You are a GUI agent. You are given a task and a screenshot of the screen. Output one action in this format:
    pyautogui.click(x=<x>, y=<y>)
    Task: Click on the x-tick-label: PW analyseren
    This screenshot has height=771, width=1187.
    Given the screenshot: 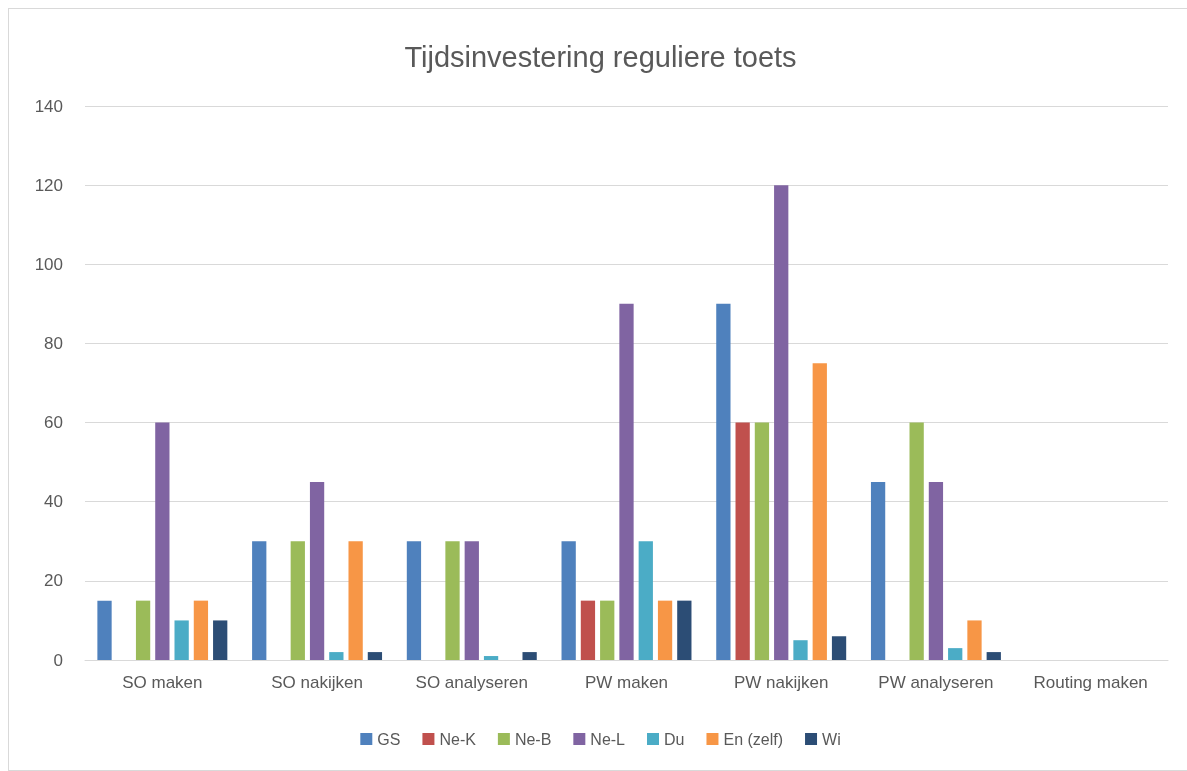 What is the action you would take?
    pyautogui.click(x=936, y=682)
    